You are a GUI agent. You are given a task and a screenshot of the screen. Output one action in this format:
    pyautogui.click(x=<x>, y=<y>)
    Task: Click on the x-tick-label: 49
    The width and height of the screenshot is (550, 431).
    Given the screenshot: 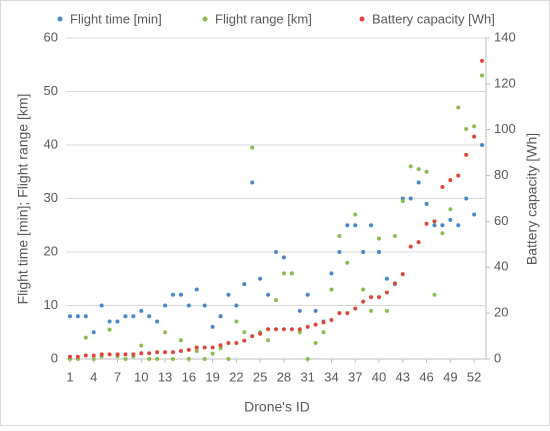 What is the action you would take?
    pyautogui.click(x=450, y=376)
    